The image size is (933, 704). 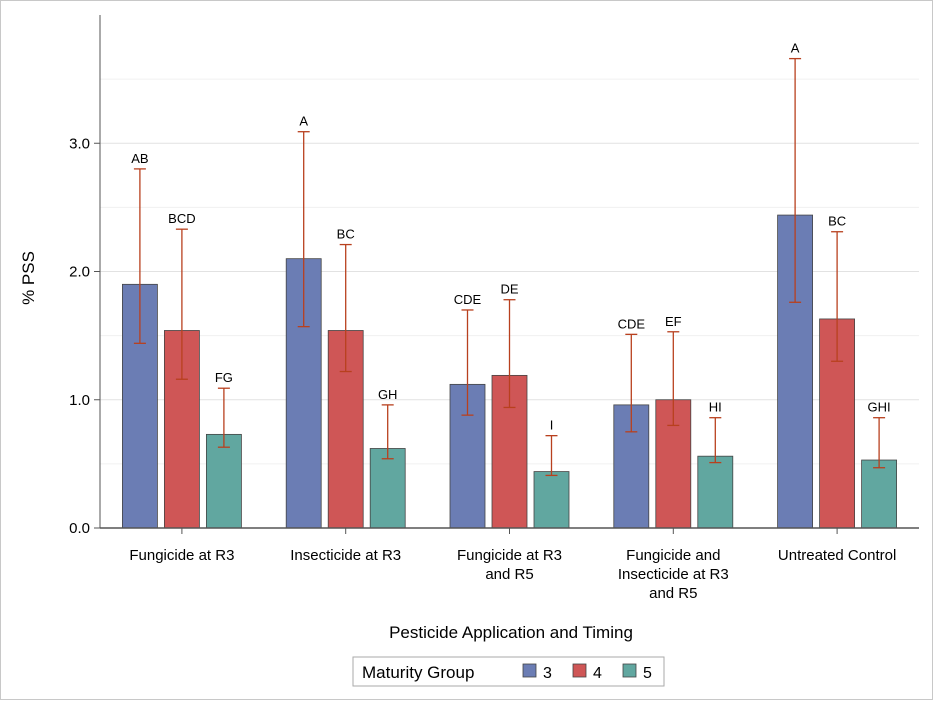 What do you see at coordinates (224, 377) in the screenshot?
I see `significance-letter: FG` at bounding box center [224, 377].